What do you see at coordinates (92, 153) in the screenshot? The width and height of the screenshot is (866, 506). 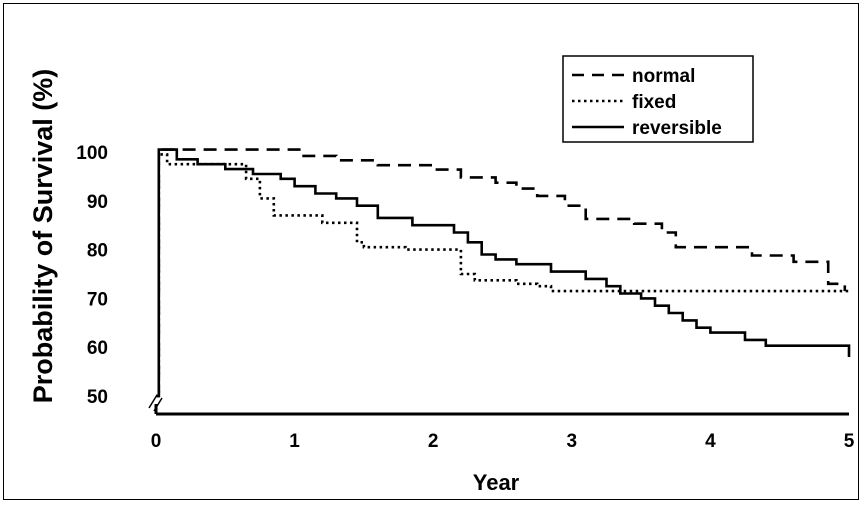 I see `y-tick-label: 100` at bounding box center [92, 153].